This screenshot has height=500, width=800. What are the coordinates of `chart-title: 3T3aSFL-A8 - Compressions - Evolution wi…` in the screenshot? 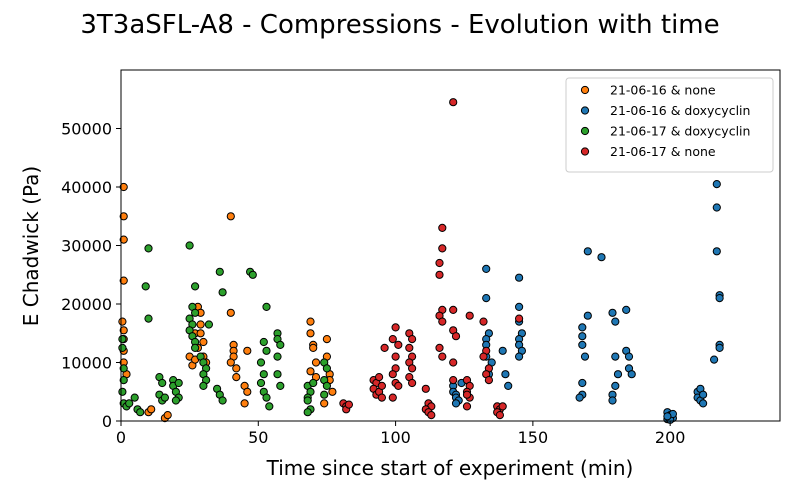 It's located at (399, 25).